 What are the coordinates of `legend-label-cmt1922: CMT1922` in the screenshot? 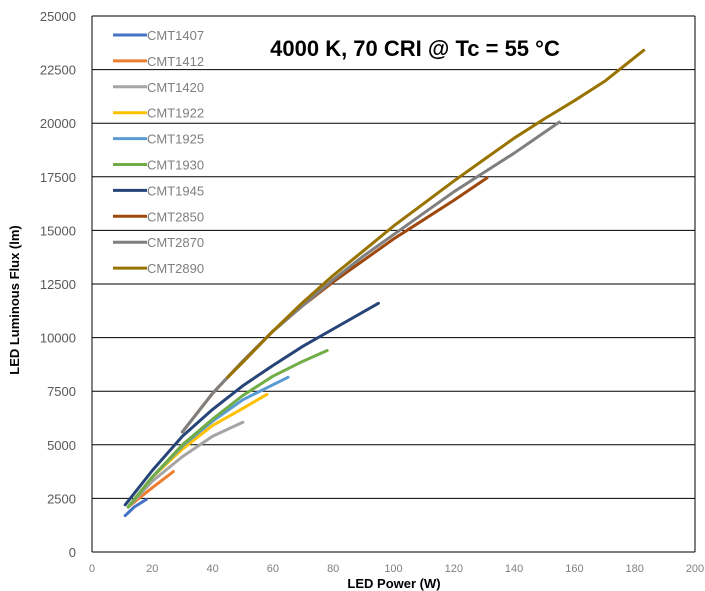 It's located at (175, 113).